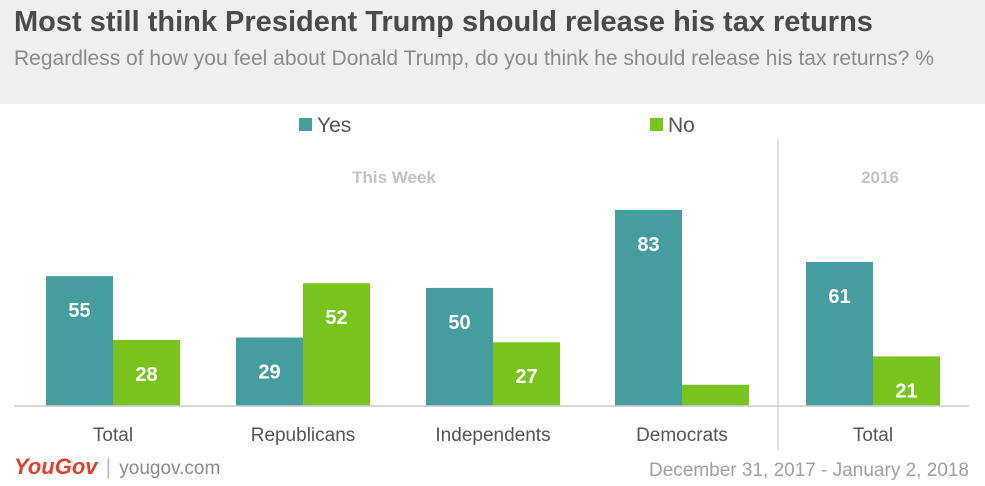 The image size is (985, 486). I want to click on footer-logo: YouGov | yougov.com, so click(117, 467).